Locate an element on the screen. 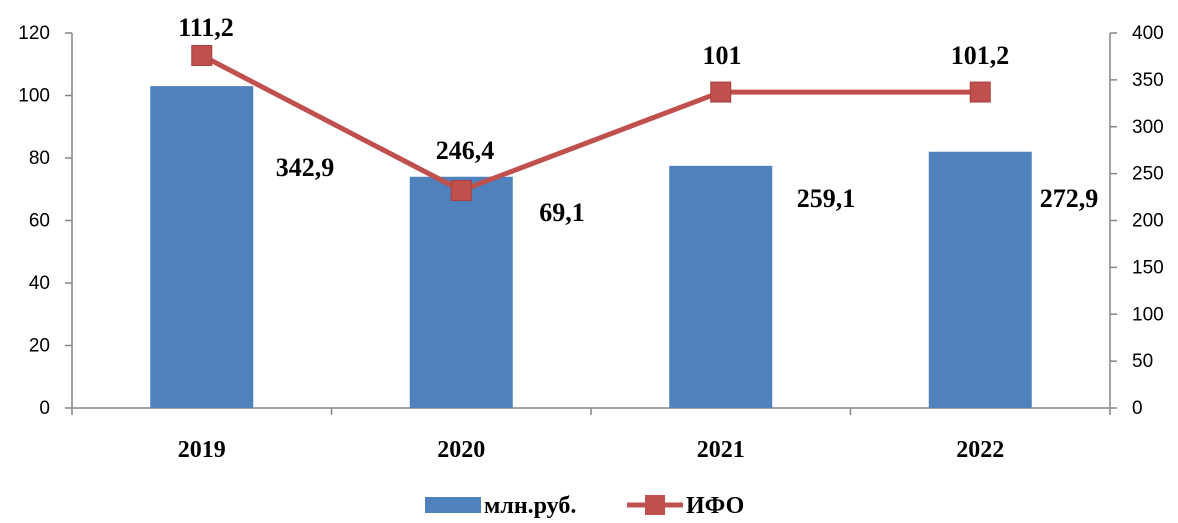 This screenshot has width=1178, height=523. right-axis-tick-label: 100 is located at coordinates (1148, 314).